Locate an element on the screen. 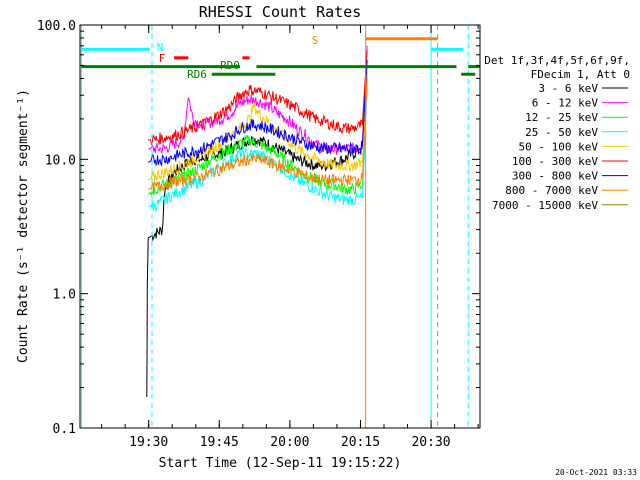 This screenshot has height=480, width=640. y-tick-label: 10.0 is located at coordinates (60, 160).